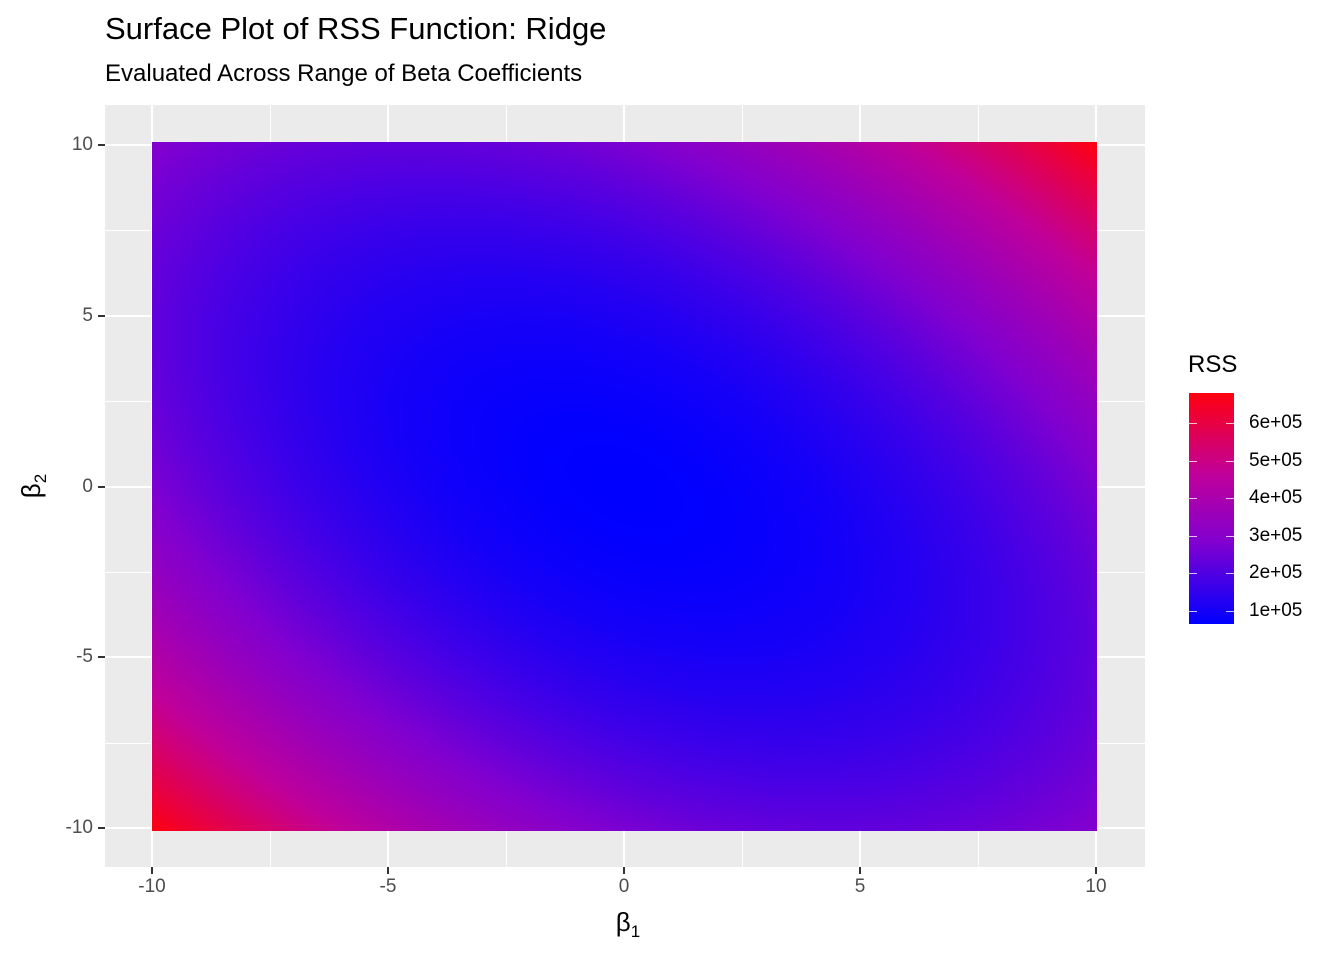  I want to click on y-tick-label: 0, so click(87, 486).